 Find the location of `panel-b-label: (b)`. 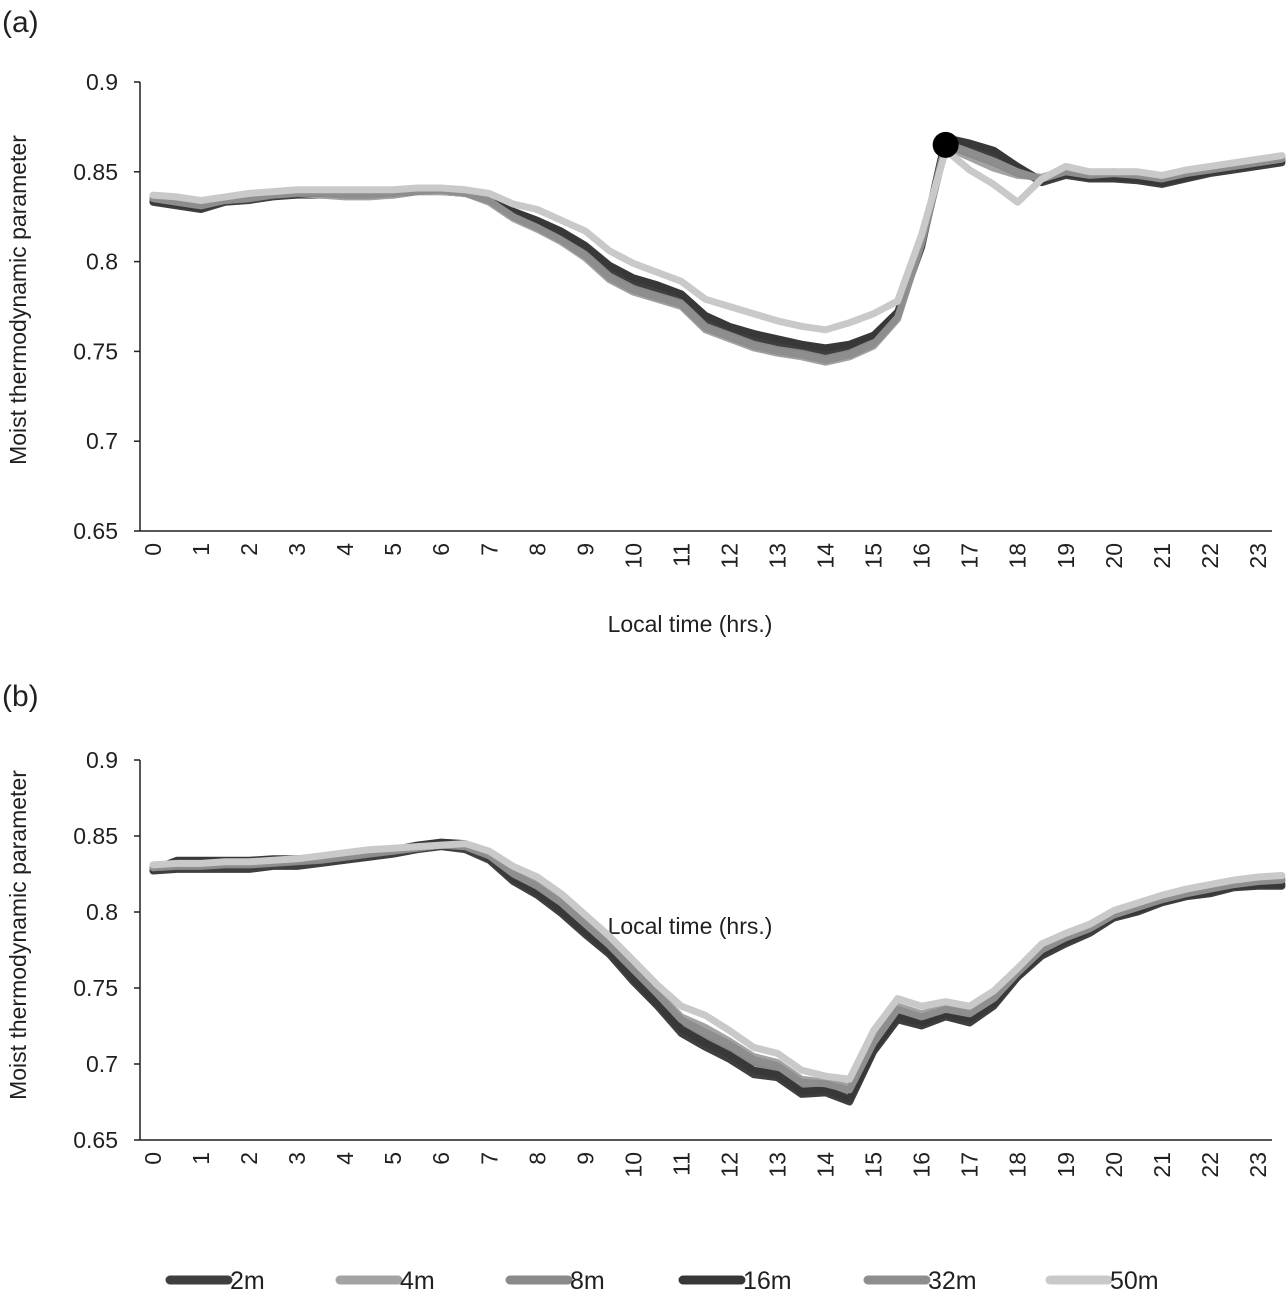

panel-b-label: (b) is located at coordinates (20, 696).